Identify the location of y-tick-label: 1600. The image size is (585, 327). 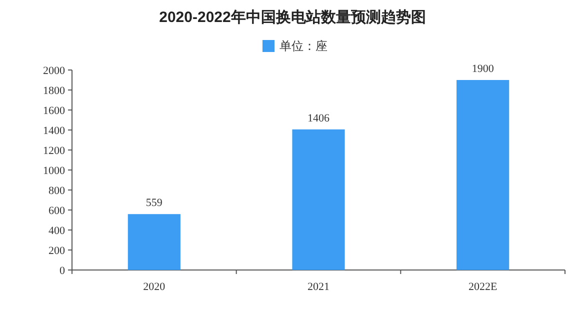
(54, 111).